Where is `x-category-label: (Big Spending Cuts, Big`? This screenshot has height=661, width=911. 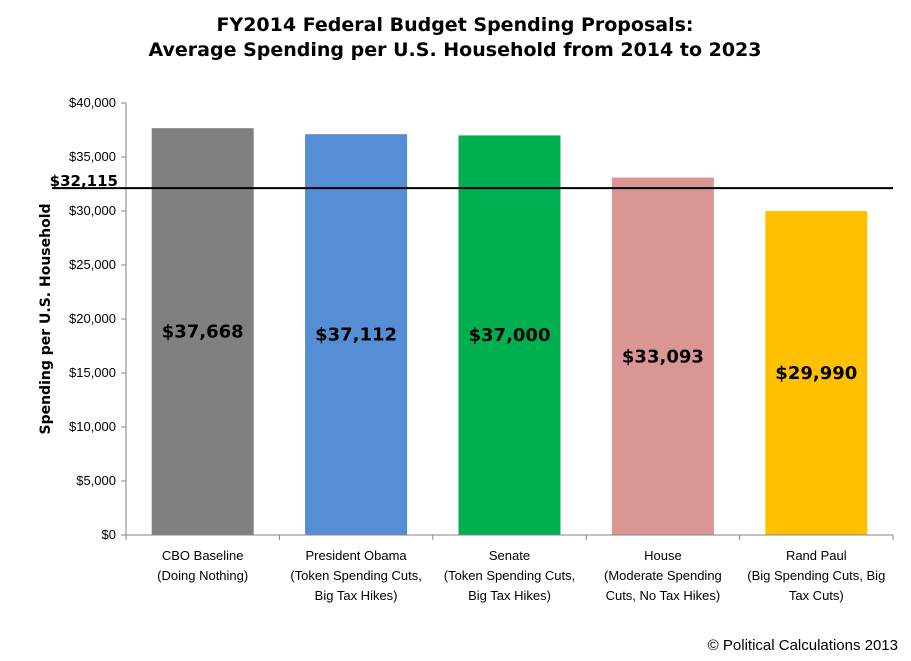 x-category-label: (Big Spending Cuts, Big is located at coordinates (816, 575).